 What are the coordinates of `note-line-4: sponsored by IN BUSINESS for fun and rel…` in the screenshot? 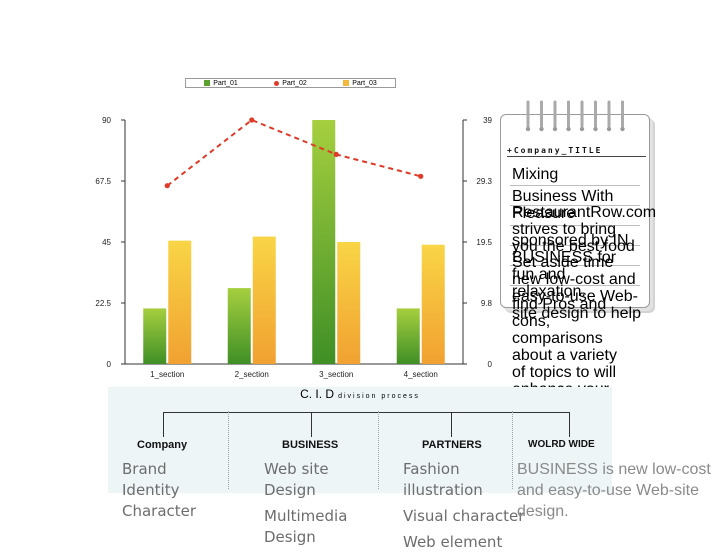 It's located at (570, 266).